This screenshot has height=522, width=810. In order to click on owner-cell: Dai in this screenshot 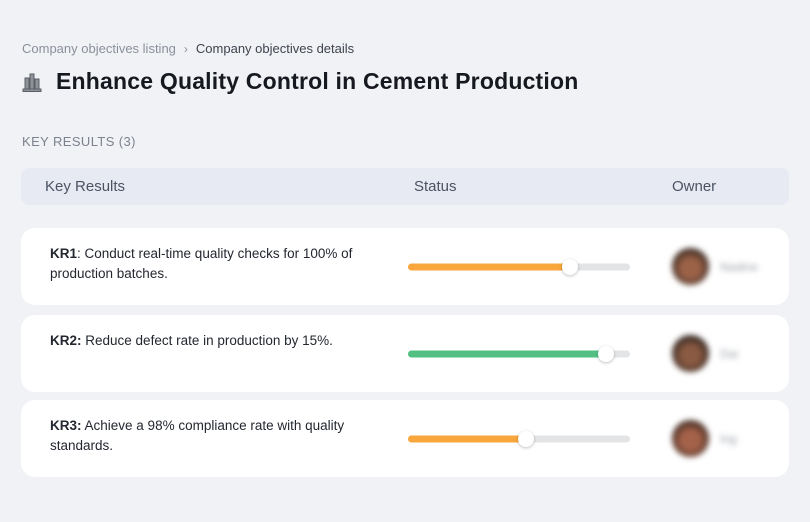, I will do `click(705, 353)`.